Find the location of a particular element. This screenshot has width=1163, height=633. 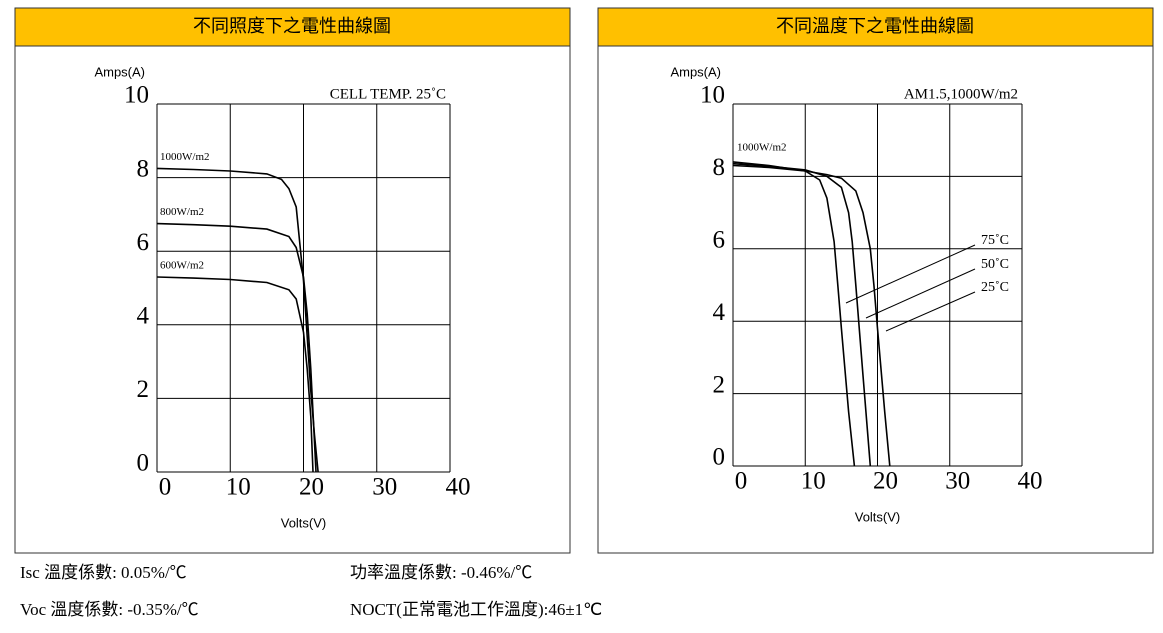

chart-title: 不同溫度下之電性曲線圖 is located at coordinates (875, 26).